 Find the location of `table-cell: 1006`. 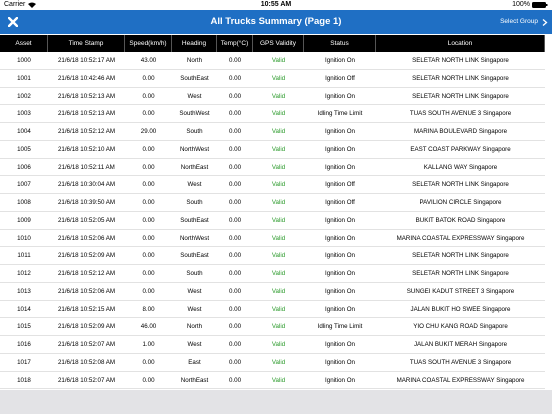

table-cell: 1006 is located at coordinates (24, 167).